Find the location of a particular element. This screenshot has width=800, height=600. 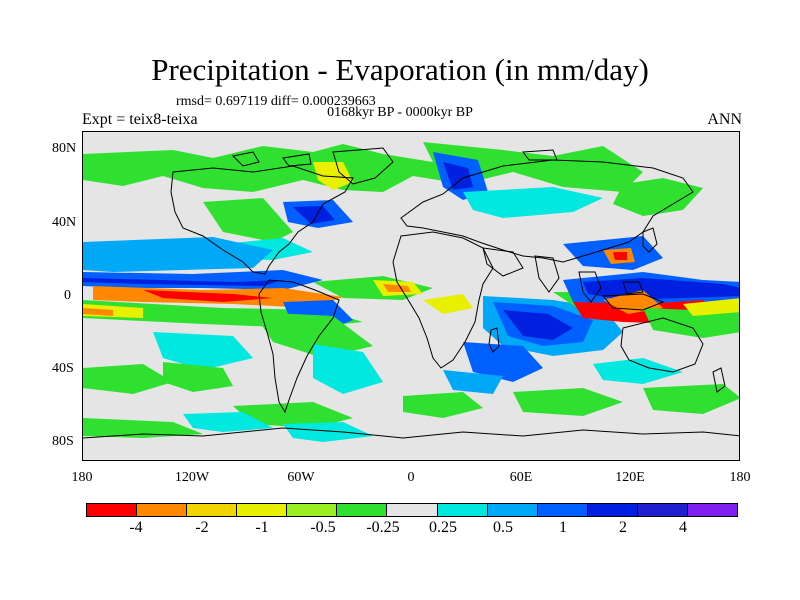

lat-label-80s: 80S is located at coordinates (63, 441).